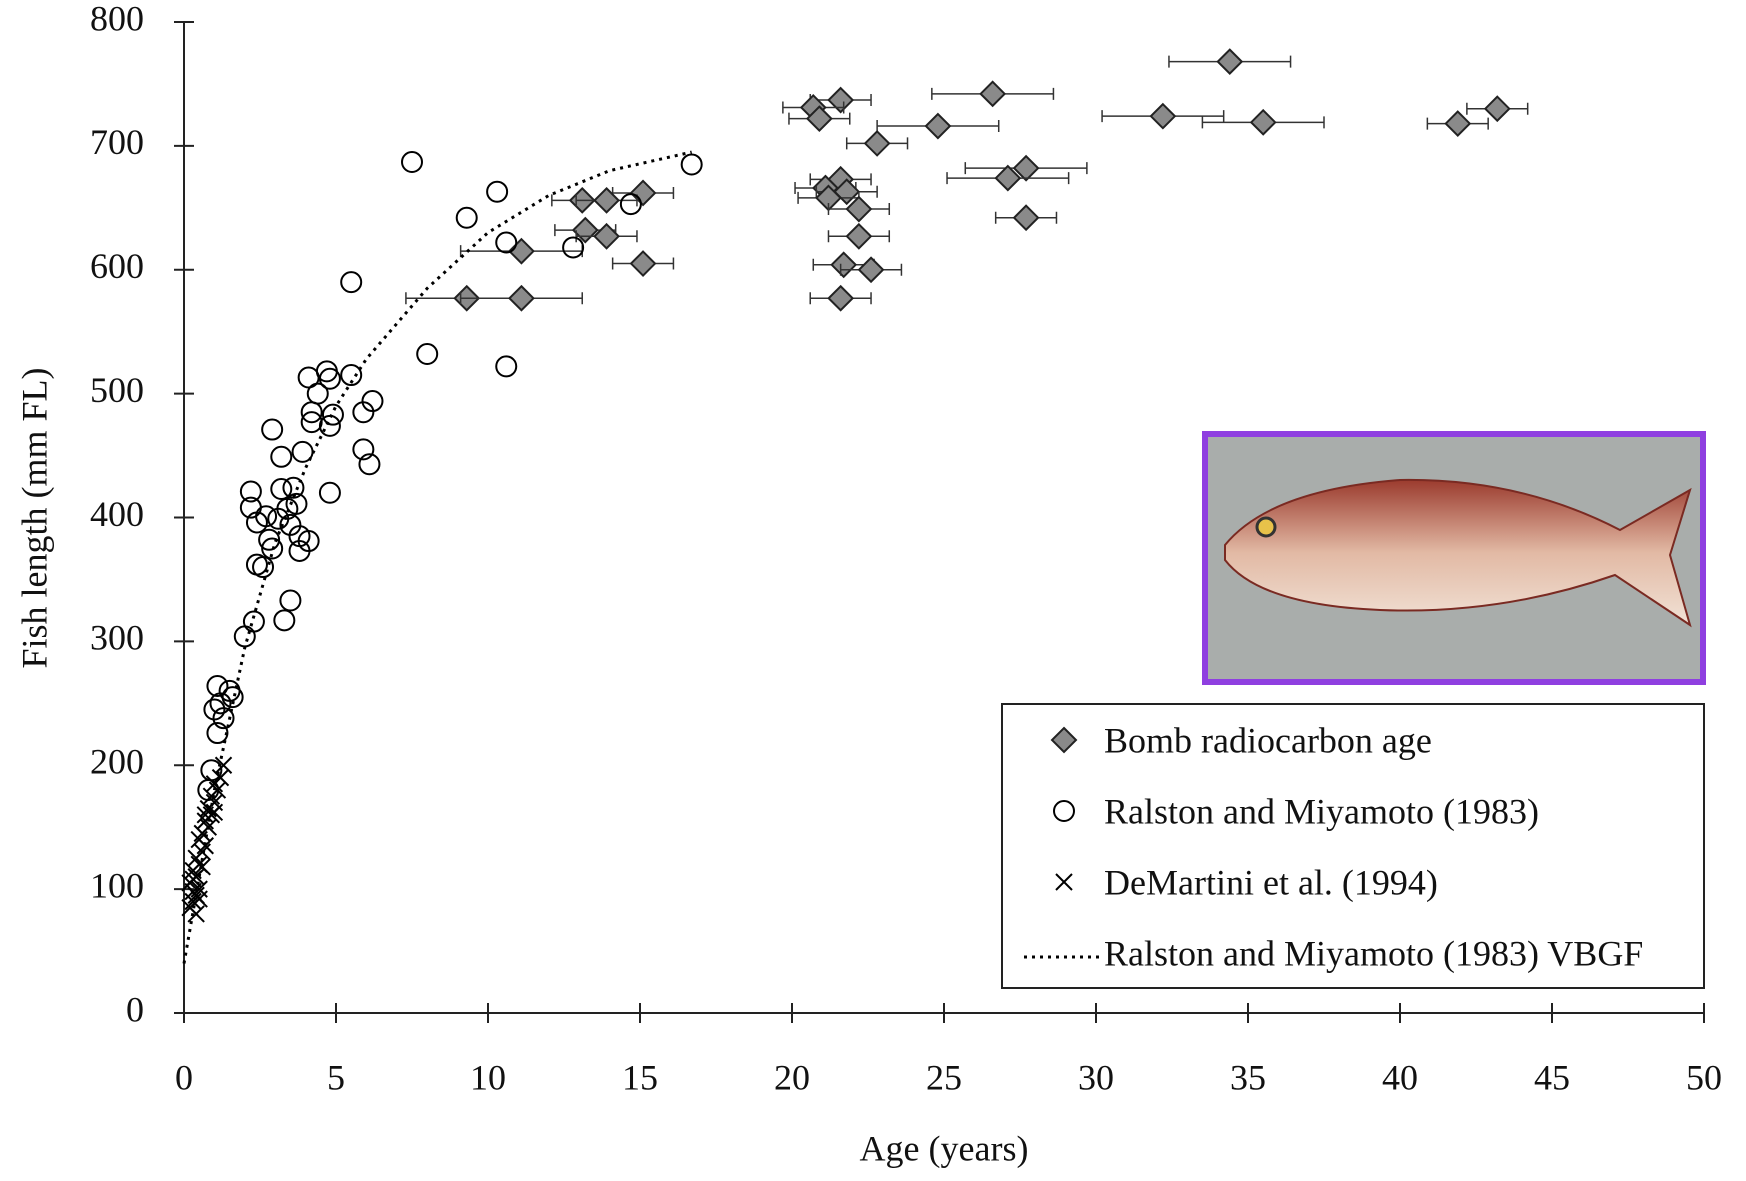 The image size is (1746, 1181). I want to click on x-tick-label: 5, so click(336, 1077).